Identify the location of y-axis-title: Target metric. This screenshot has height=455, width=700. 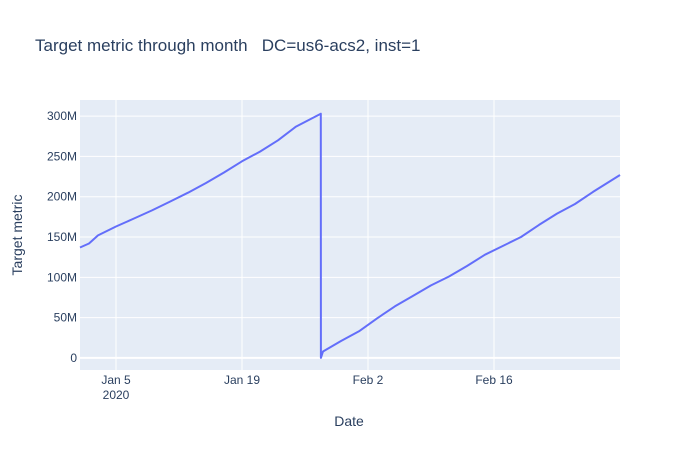
(17, 235).